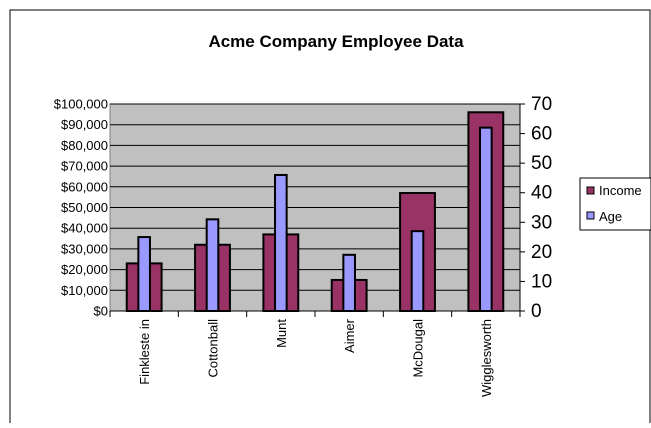  Describe the element at coordinates (536, 311) in the screenshot. I see `right-tick-label: 0` at that location.